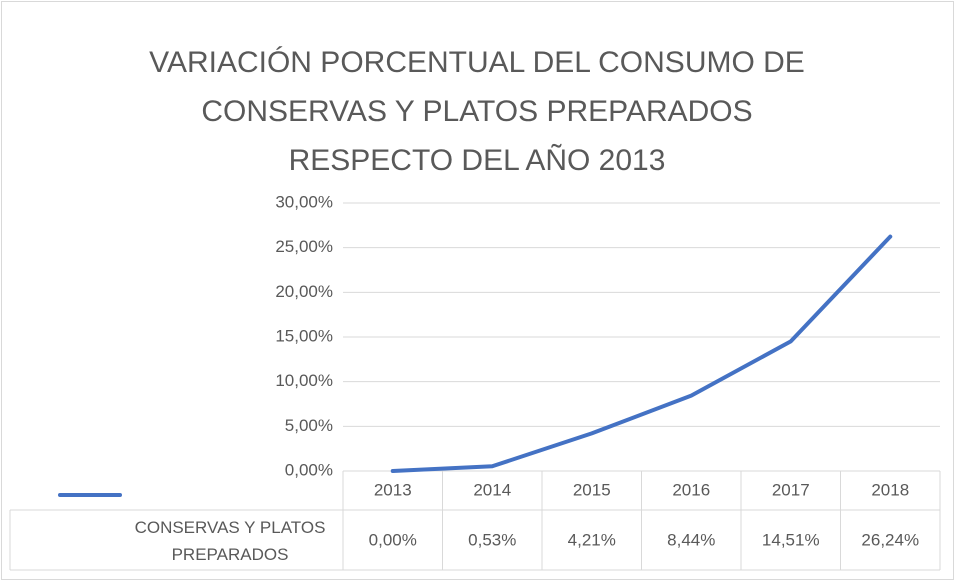 This screenshot has width=955, height=581. What do you see at coordinates (393, 539) in the screenshot?
I see `table-value: 0,00%` at bounding box center [393, 539].